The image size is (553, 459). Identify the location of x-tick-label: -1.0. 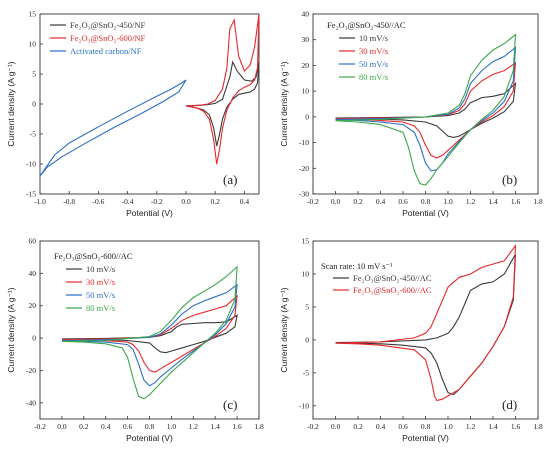
(40, 201).